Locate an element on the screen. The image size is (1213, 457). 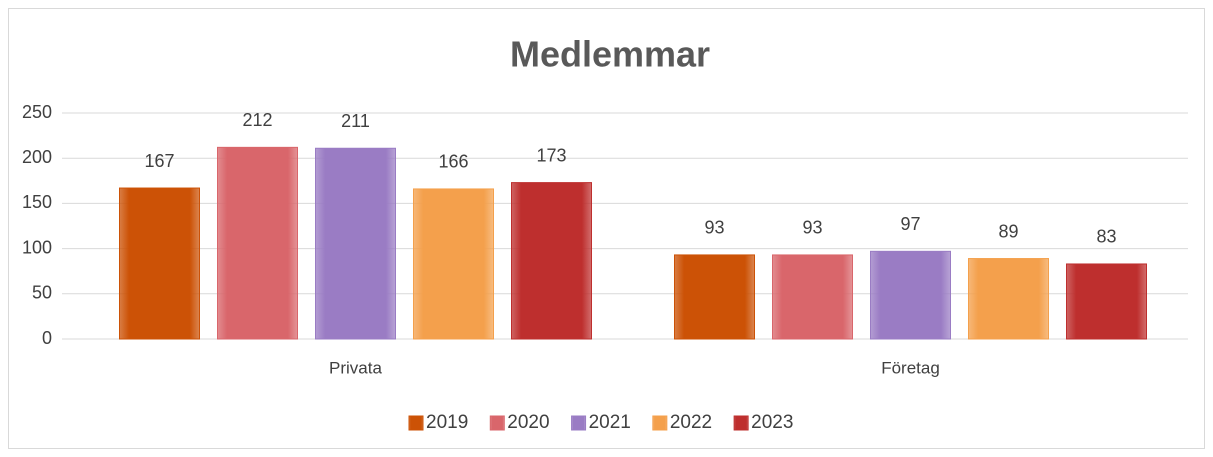
y-tick-label: 100 is located at coordinates (37, 247).